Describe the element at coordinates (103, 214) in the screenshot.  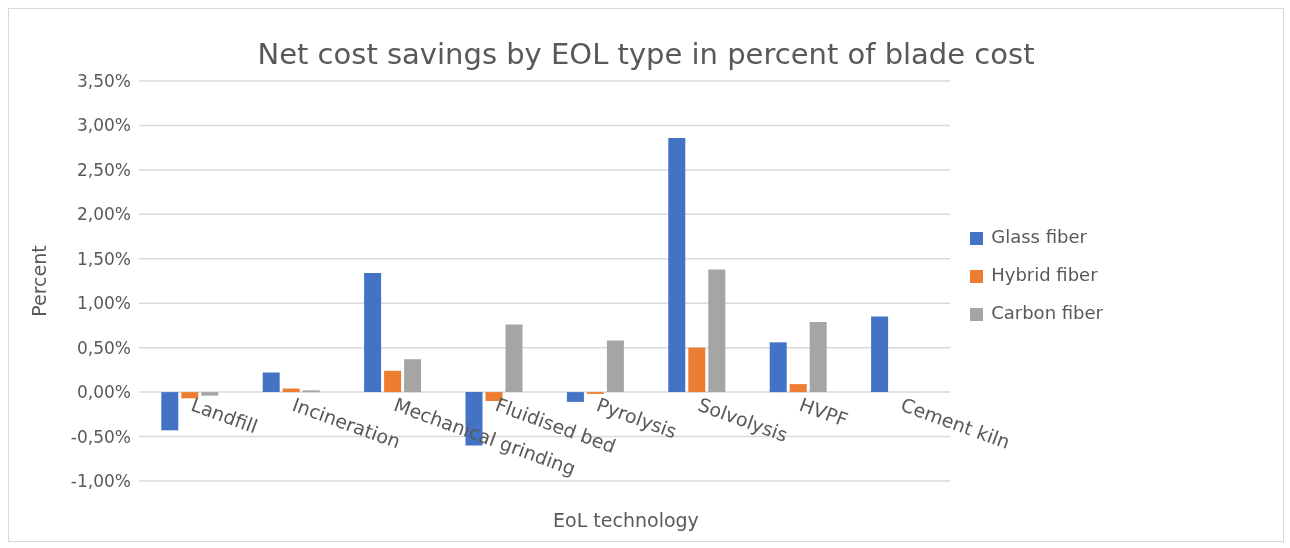
I see `y-tick-label: 2,00%` at that location.